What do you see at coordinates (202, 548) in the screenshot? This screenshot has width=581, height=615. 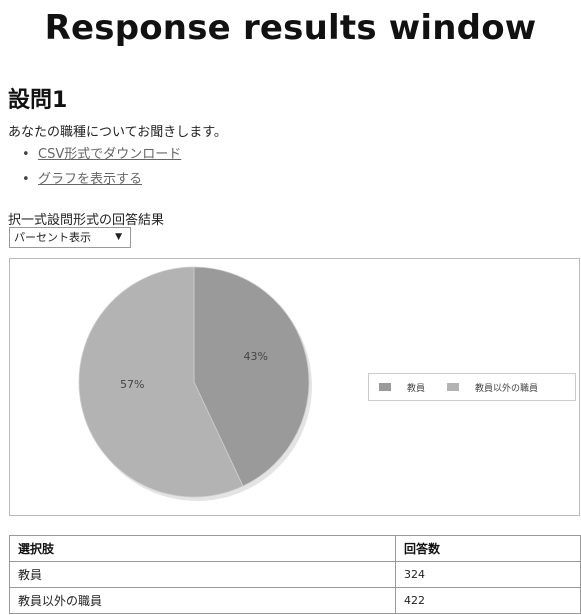 I see `column-header-choice: 選択肢` at bounding box center [202, 548].